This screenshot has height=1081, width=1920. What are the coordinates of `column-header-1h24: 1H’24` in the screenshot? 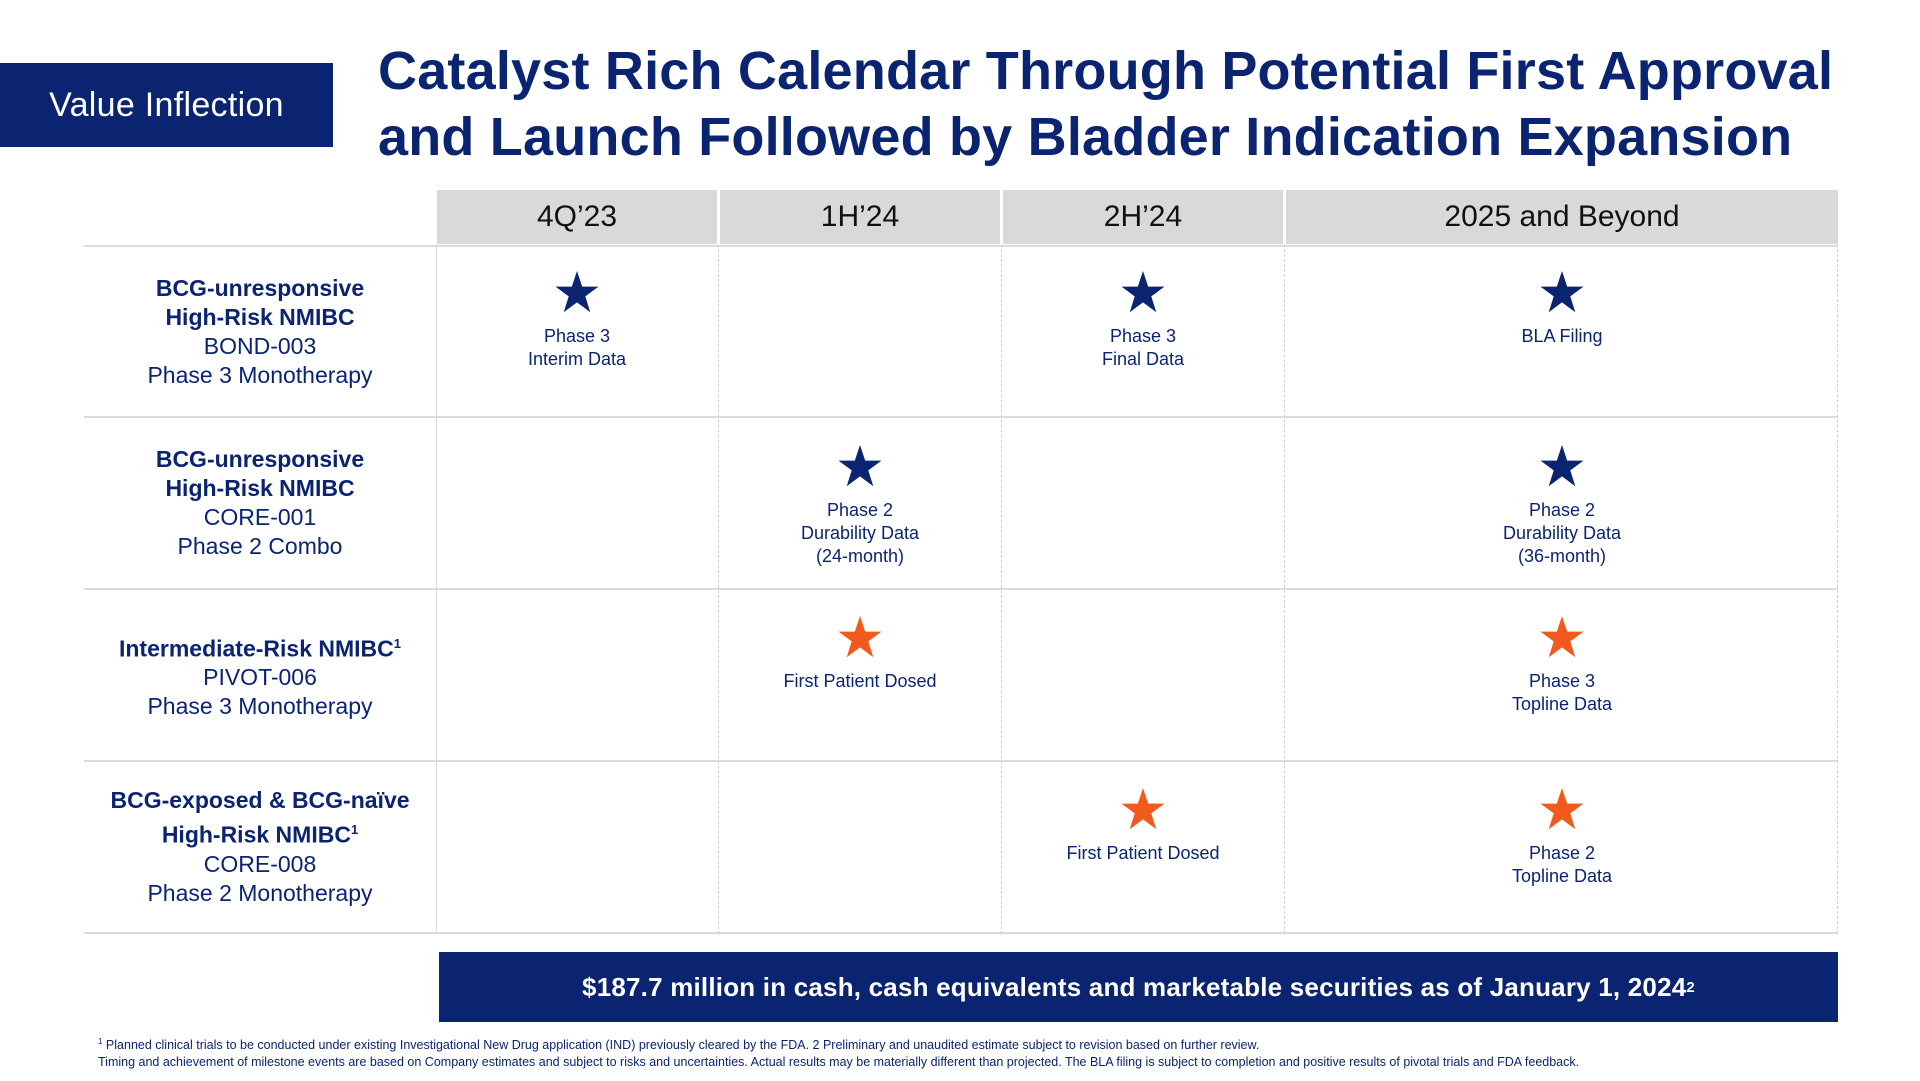 It's located at (860, 217).